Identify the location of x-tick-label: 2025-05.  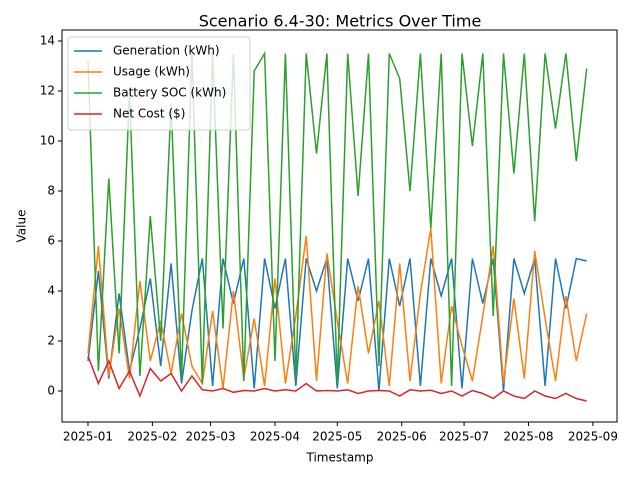
(337, 437).